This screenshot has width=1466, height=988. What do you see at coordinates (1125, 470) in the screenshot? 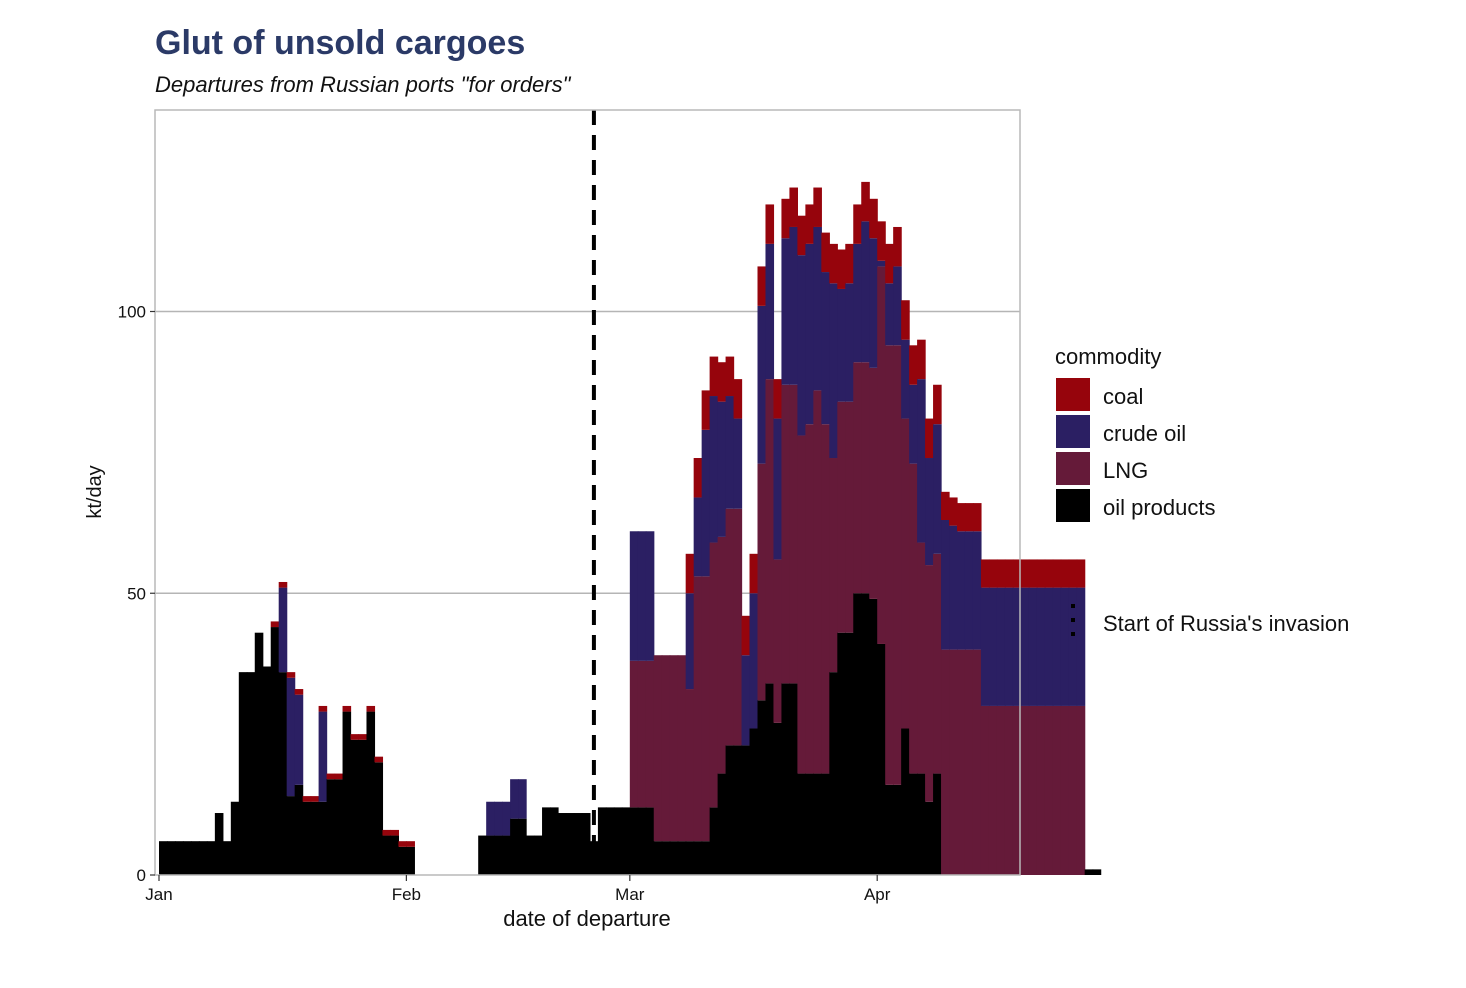
I see `legend-label: LNG` at bounding box center [1125, 470].